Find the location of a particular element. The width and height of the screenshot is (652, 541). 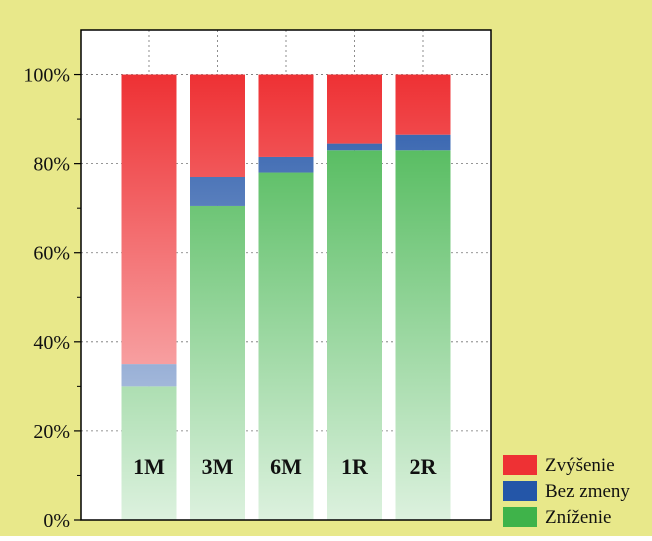

legend: Zvýšenie Bez zmeny Zníženie is located at coordinates (566, 491).